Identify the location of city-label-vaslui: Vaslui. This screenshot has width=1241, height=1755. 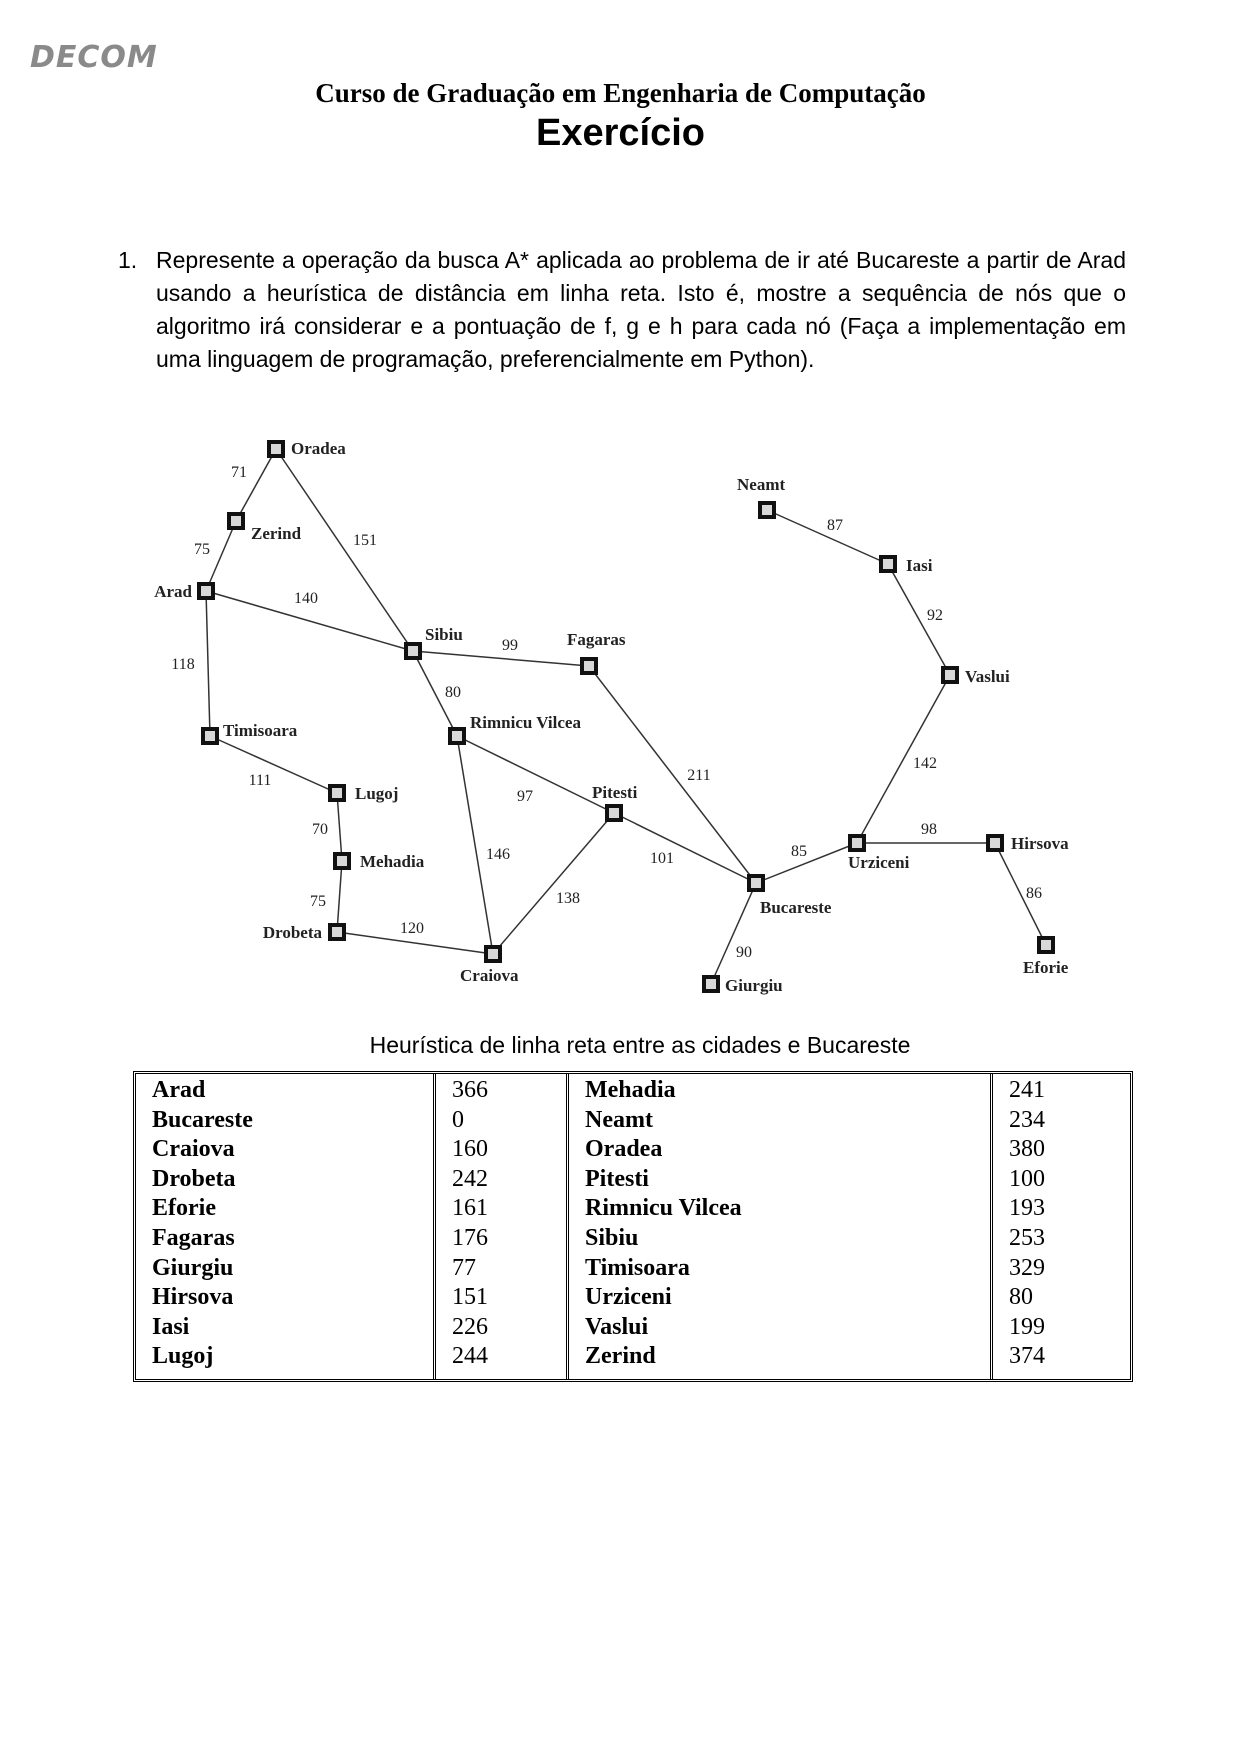
(987, 676).